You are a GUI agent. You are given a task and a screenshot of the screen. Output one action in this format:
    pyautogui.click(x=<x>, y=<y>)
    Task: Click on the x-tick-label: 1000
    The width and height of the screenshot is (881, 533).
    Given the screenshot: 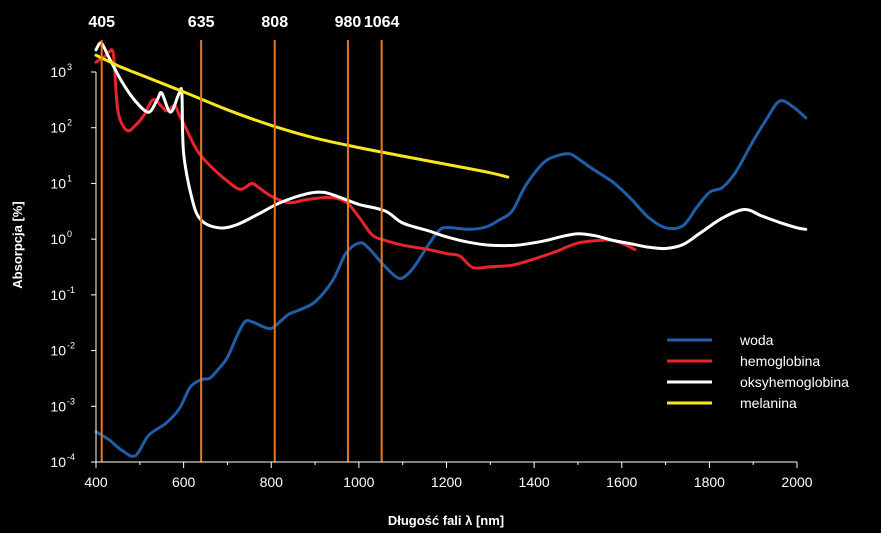 What is the action you would take?
    pyautogui.click(x=358, y=482)
    